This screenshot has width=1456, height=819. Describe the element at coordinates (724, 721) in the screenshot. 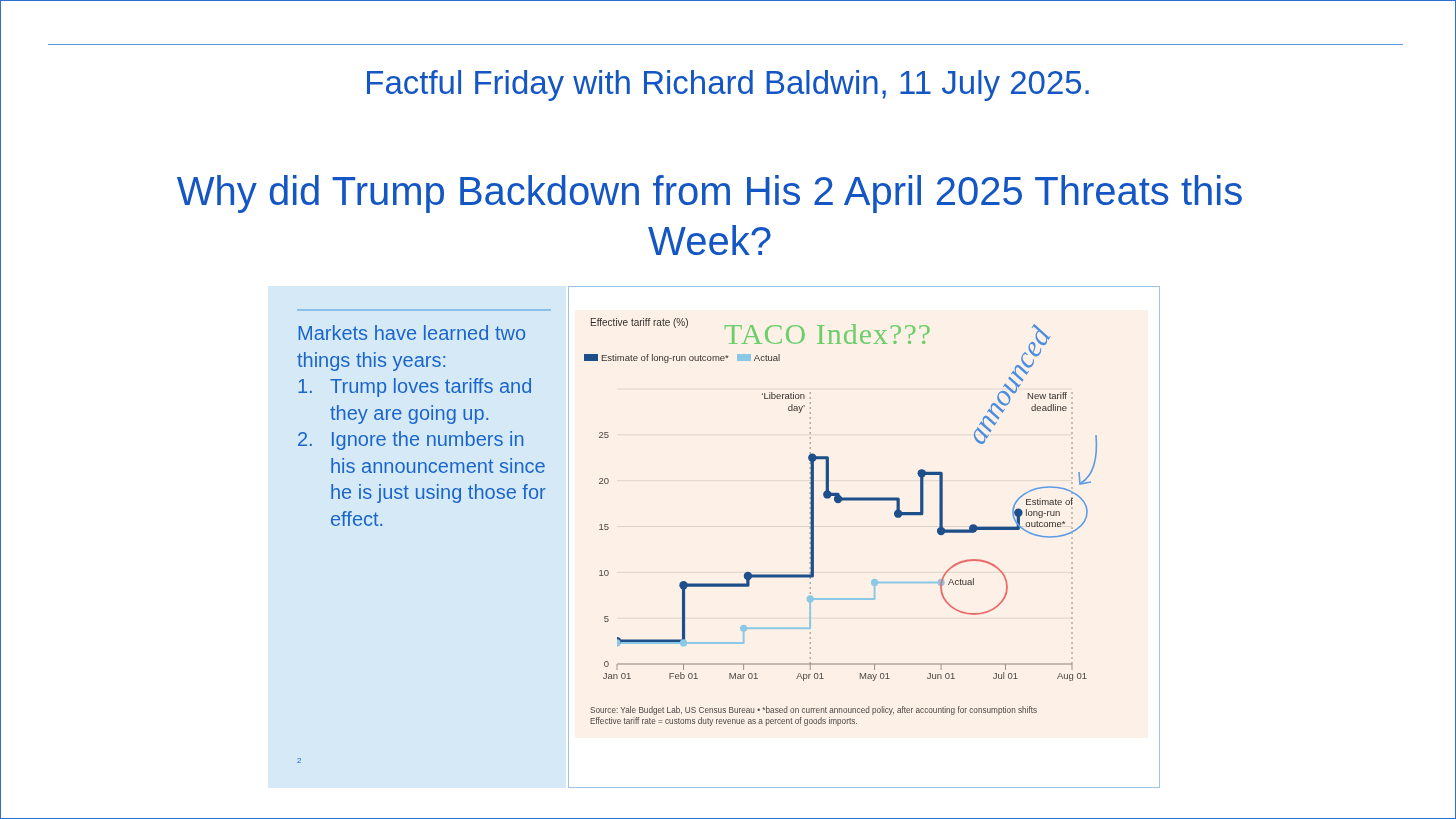

I see `text: Effective tariff rate = customs duty revenue as a percent of goods imports.` at that location.